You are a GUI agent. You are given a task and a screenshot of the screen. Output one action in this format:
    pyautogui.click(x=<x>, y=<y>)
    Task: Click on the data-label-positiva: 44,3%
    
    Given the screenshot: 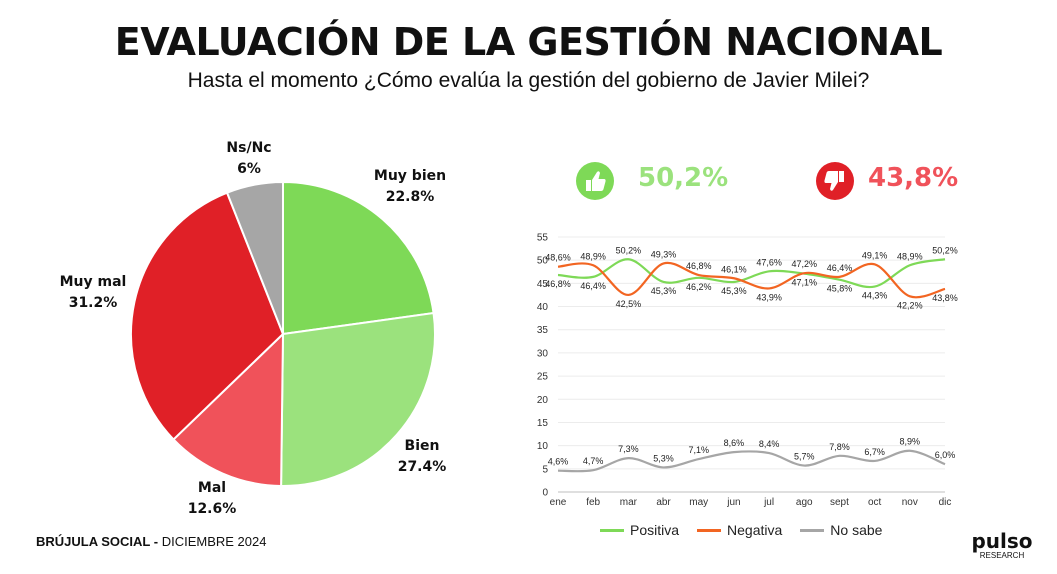 What is the action you would take?
    pyautogui.click(x=875, y=296)
    